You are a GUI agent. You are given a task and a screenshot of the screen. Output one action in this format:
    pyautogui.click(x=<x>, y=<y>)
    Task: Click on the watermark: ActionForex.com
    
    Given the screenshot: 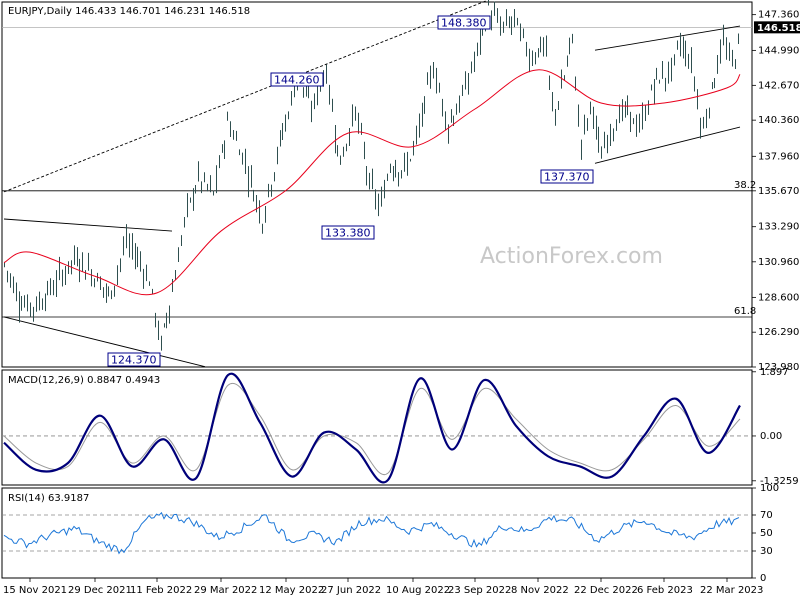 What is the action you would take?
    pyautogui.click(x=571, y=256)
    